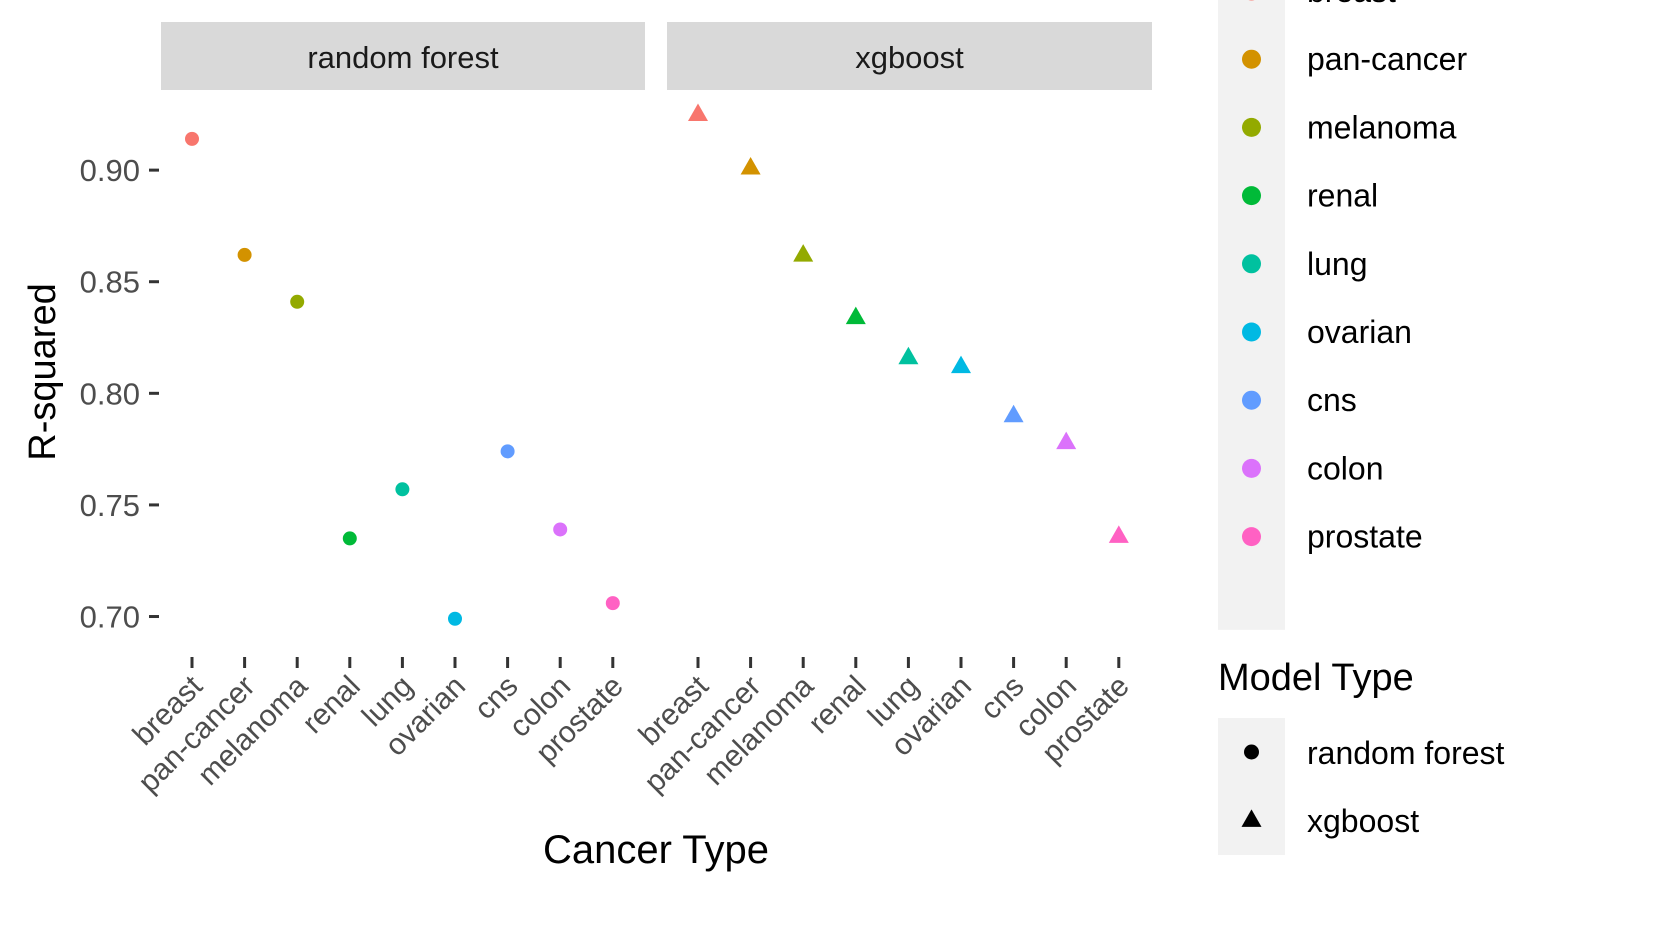 The width and height of the screenshot is (1653, 944). What do you see at coordinates (656, 850) in the screenshot?
I see `x-axis-title: Cancer Type` at bounding box center [656, 850].